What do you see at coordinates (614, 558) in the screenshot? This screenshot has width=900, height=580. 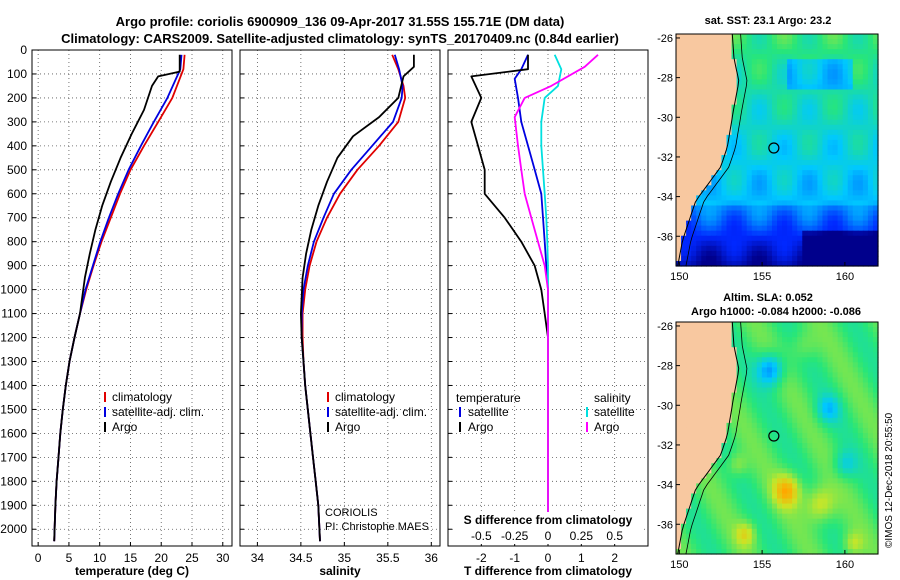 I see `x-tick-label: 2` at bounding box center [614, 558].